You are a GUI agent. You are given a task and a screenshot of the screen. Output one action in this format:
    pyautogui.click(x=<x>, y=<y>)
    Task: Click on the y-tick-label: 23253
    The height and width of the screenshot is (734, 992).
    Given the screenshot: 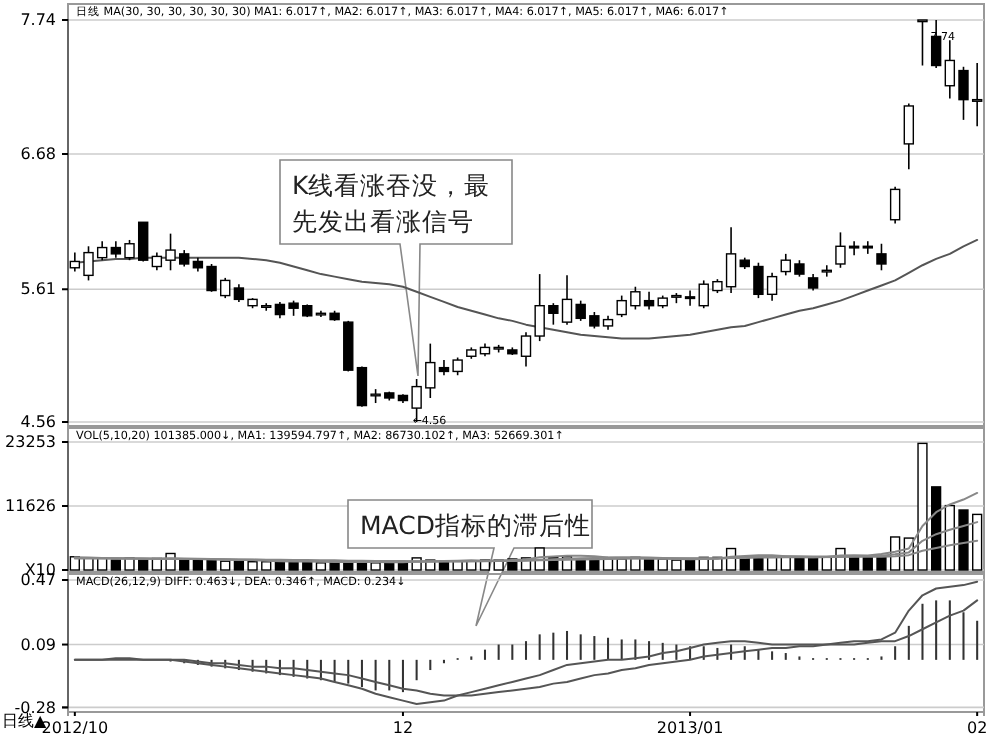 What is the action you would take?
    pyautogui.click(x=30, y=442)
    